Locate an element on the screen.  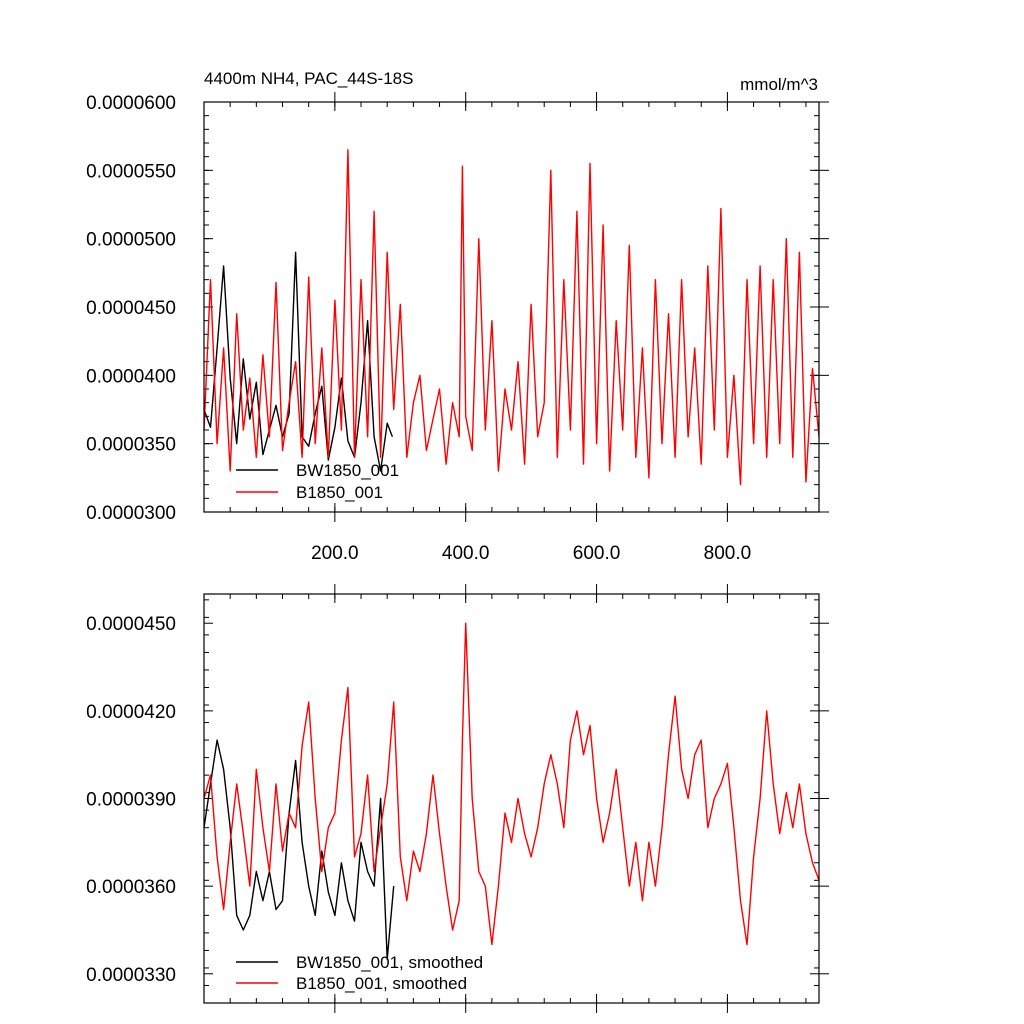
top-panel-legend: BW1850_001 B1850_001 is located at coordinates (317, 481).